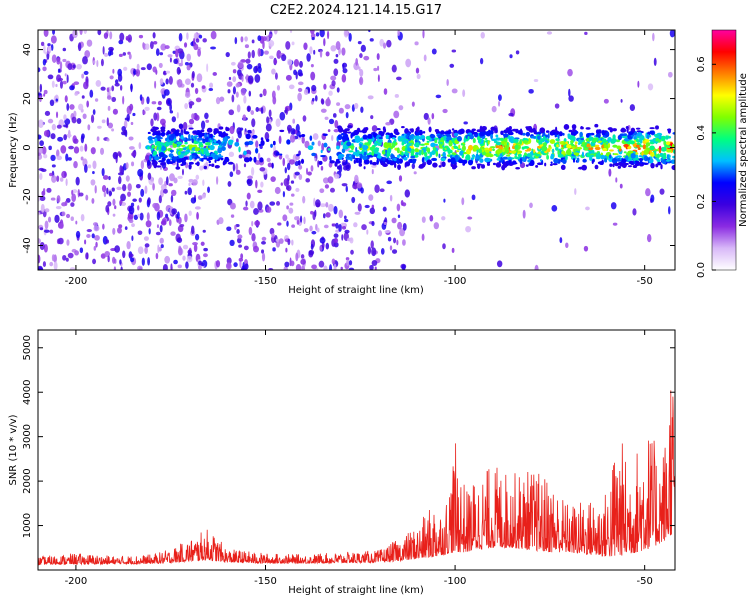  Describe the element at coordinates (265, 581) in the screenshot. I see `x-tick-label: -150` at that location.